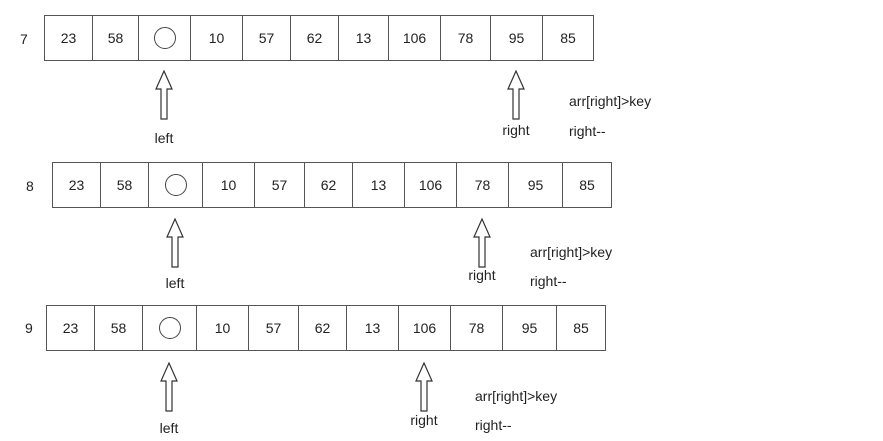 The image size is (883, 441). What do you see at coordinates (24, 39) in the screenshot?
I see `step-number: 7` at bounding box center [24, 39].